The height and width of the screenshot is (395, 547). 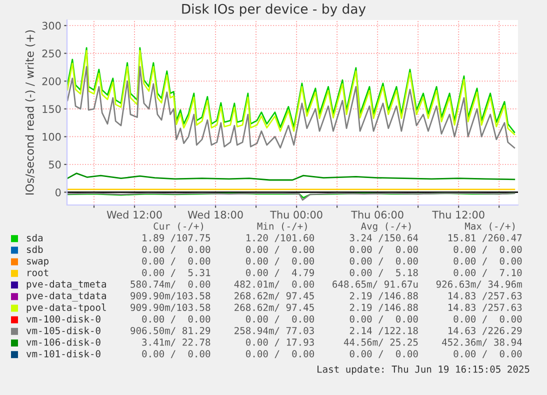 I want to click on text: Cur (-/+) Min (-/+) Avg (-/+) Max (-/+), so click(x=334, y=227).